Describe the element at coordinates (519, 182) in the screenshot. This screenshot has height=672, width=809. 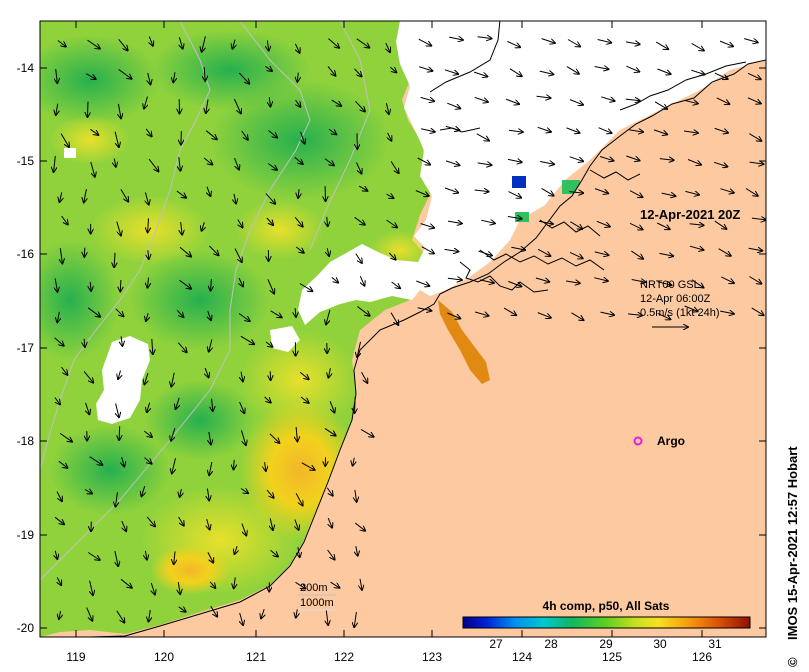
I see `sst-spot` at that location.